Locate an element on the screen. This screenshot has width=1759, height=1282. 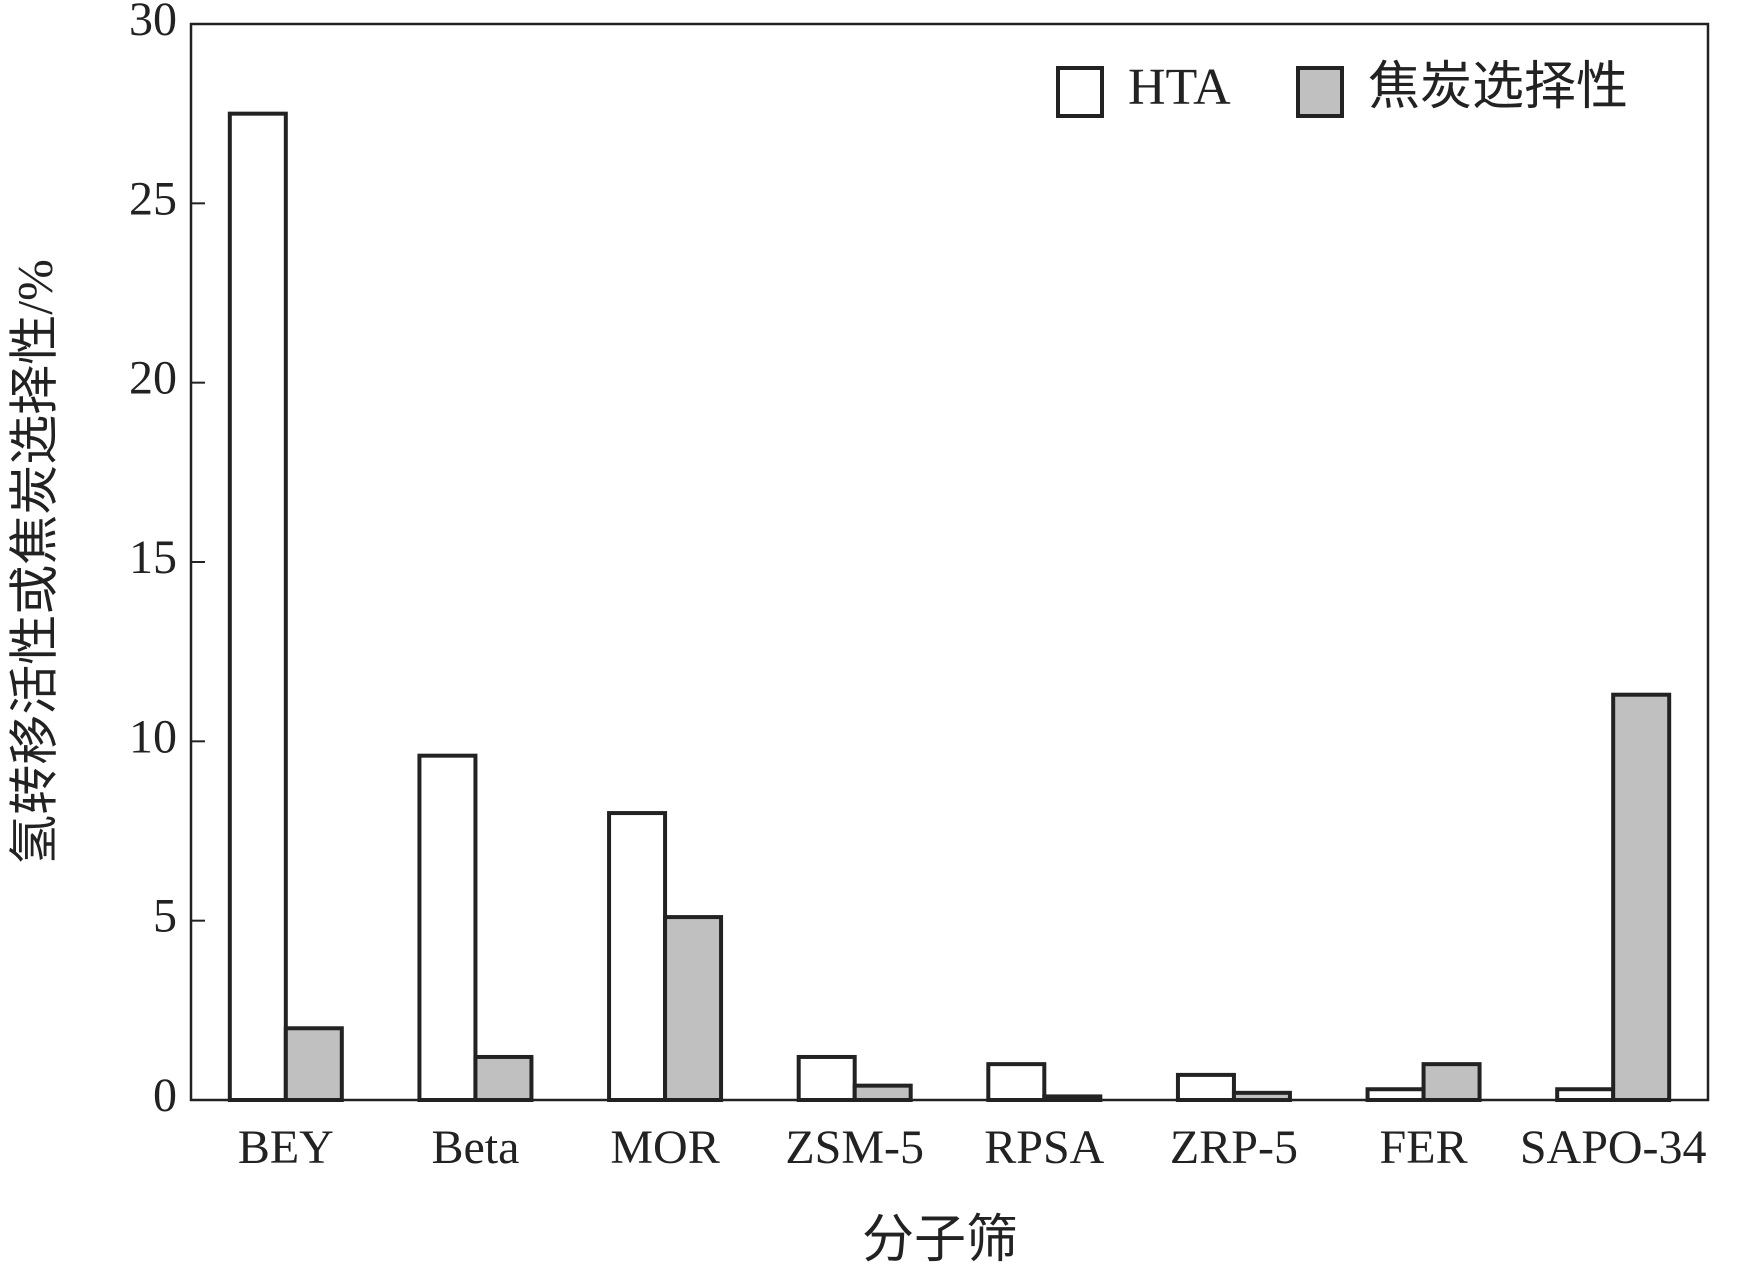
x-tick-label: MOR is located at coordinates (664, 1147).